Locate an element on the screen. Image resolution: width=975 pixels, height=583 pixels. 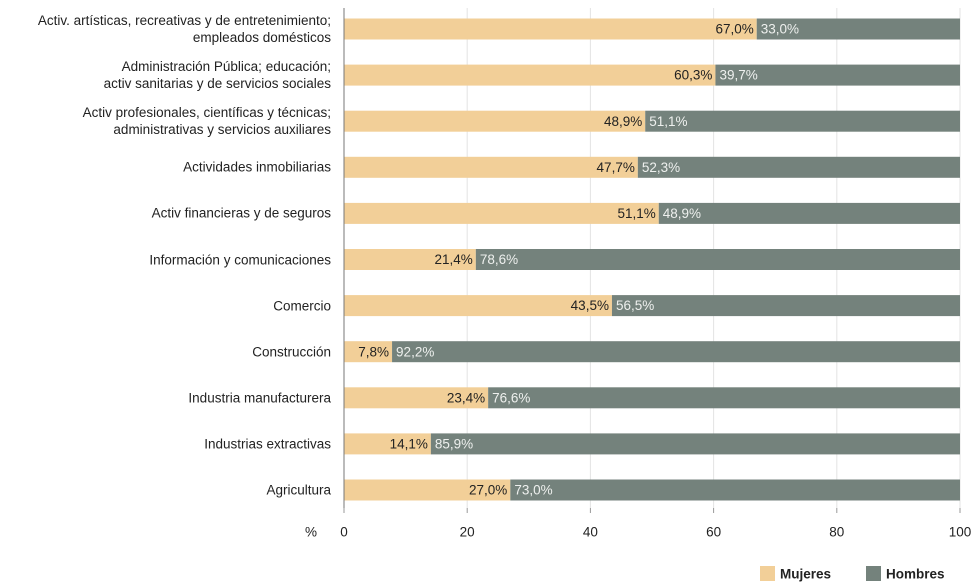
value-label: 76,6% is located at coordinates (511, 397).